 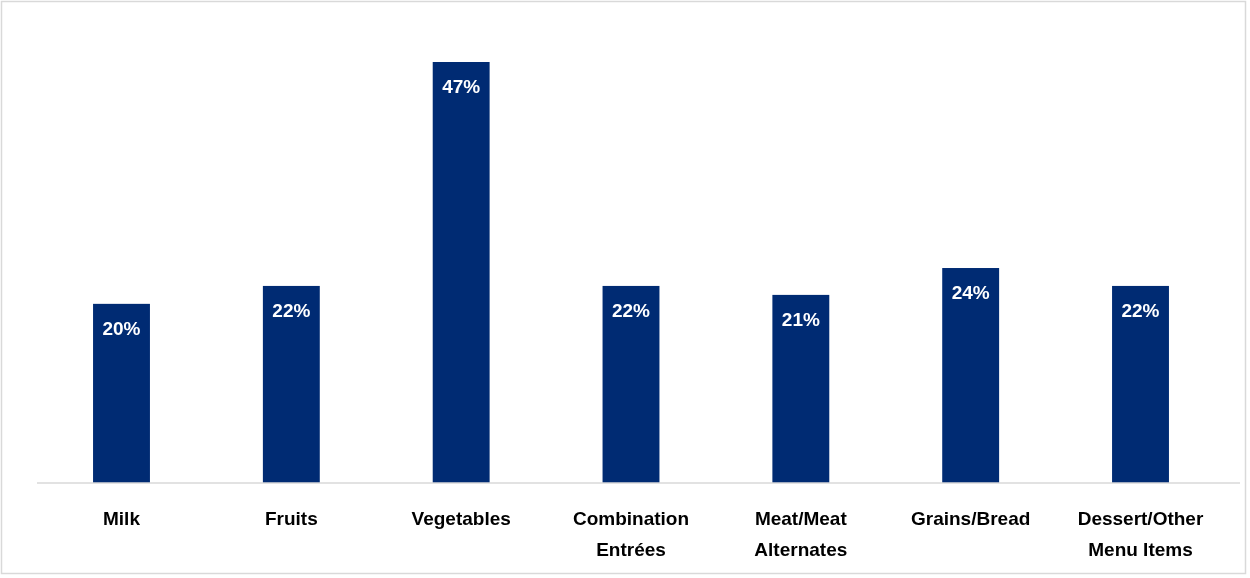 I want to click on data-label: 20%, so click(x=121, y=328).